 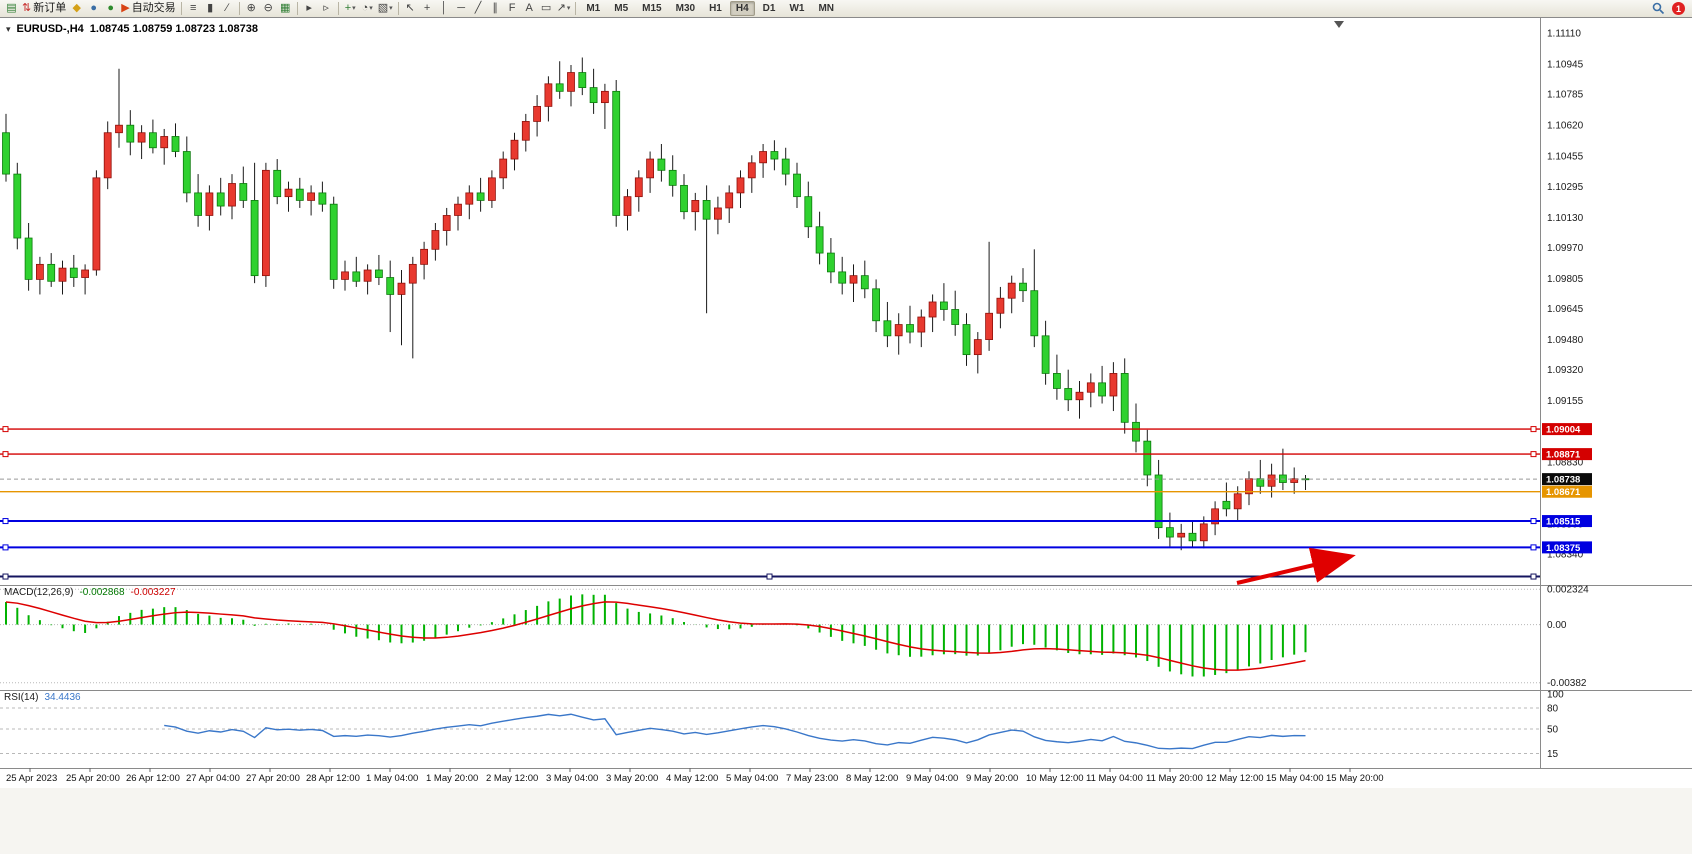 I want to click on time-axis-label: 3 May 20:00, so click(x=632, y=778).